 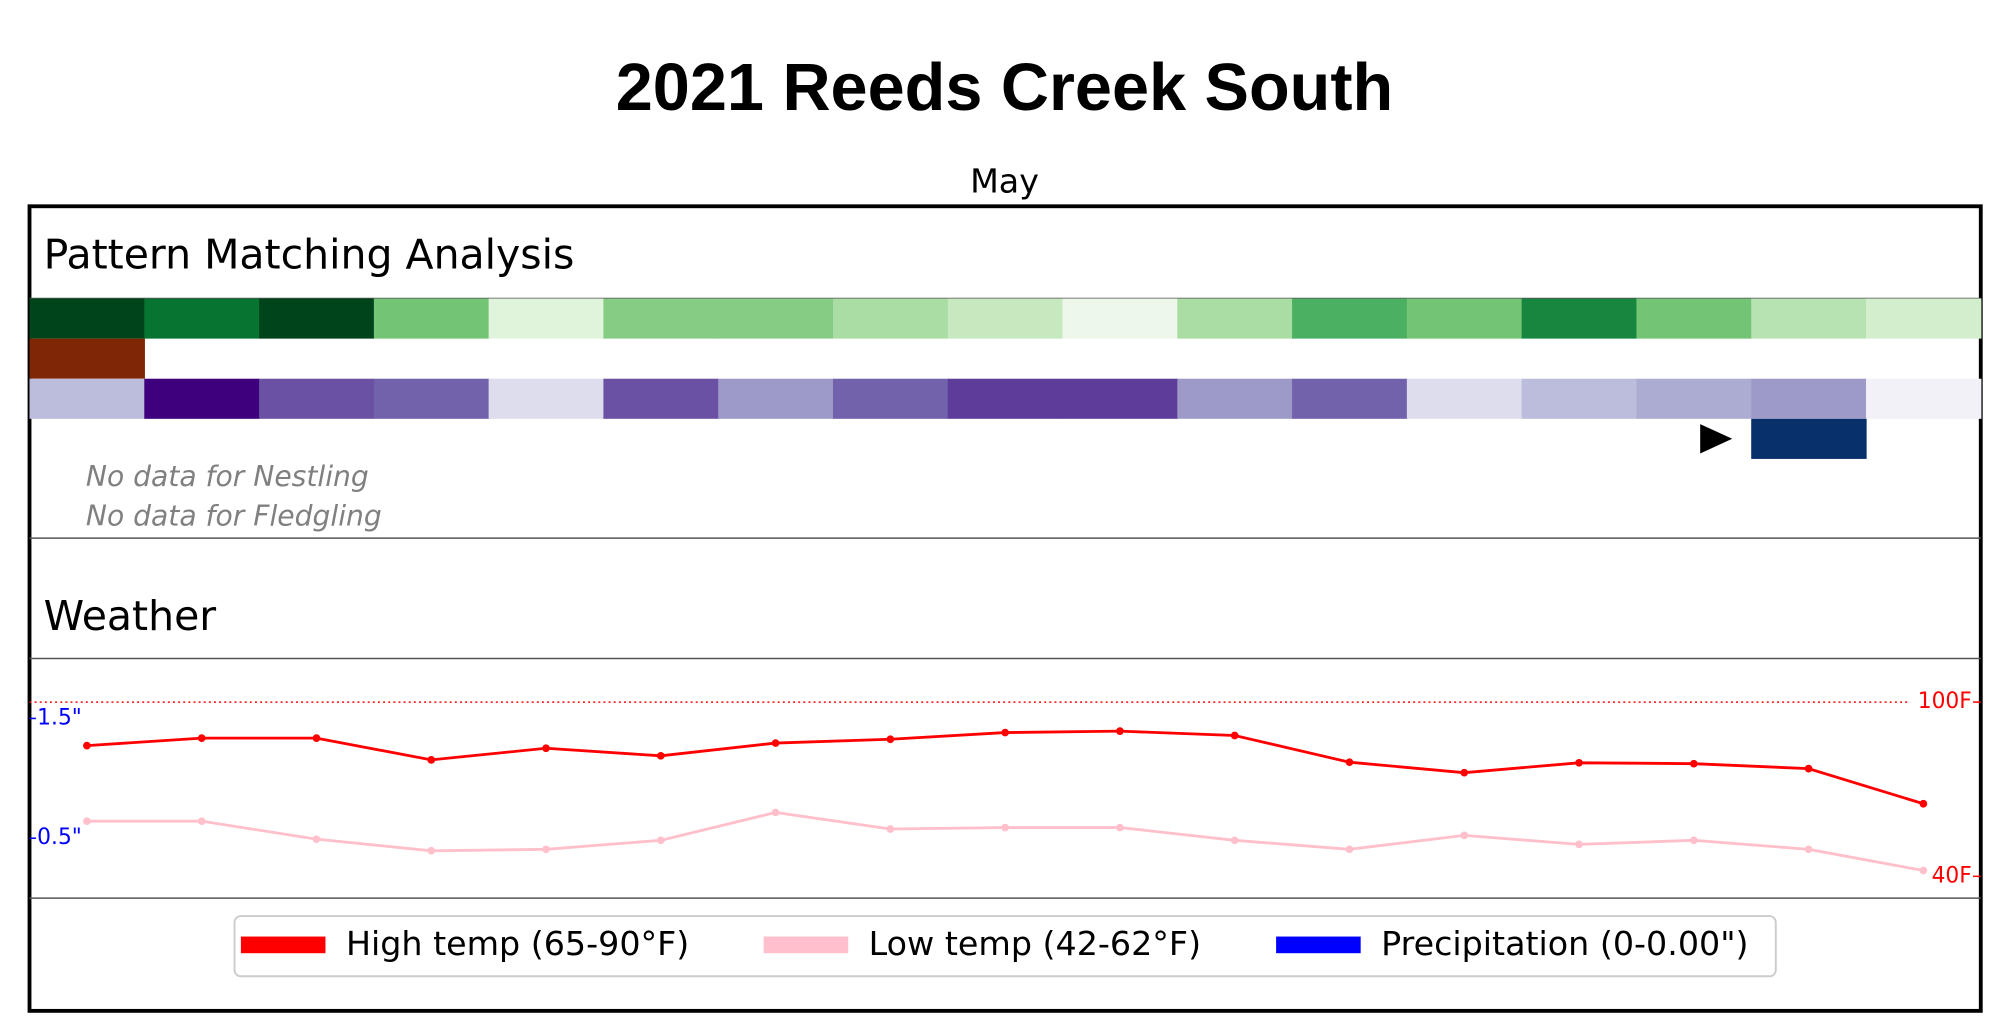 I want to click on marker-arrow, so click(x=1716, y=439).